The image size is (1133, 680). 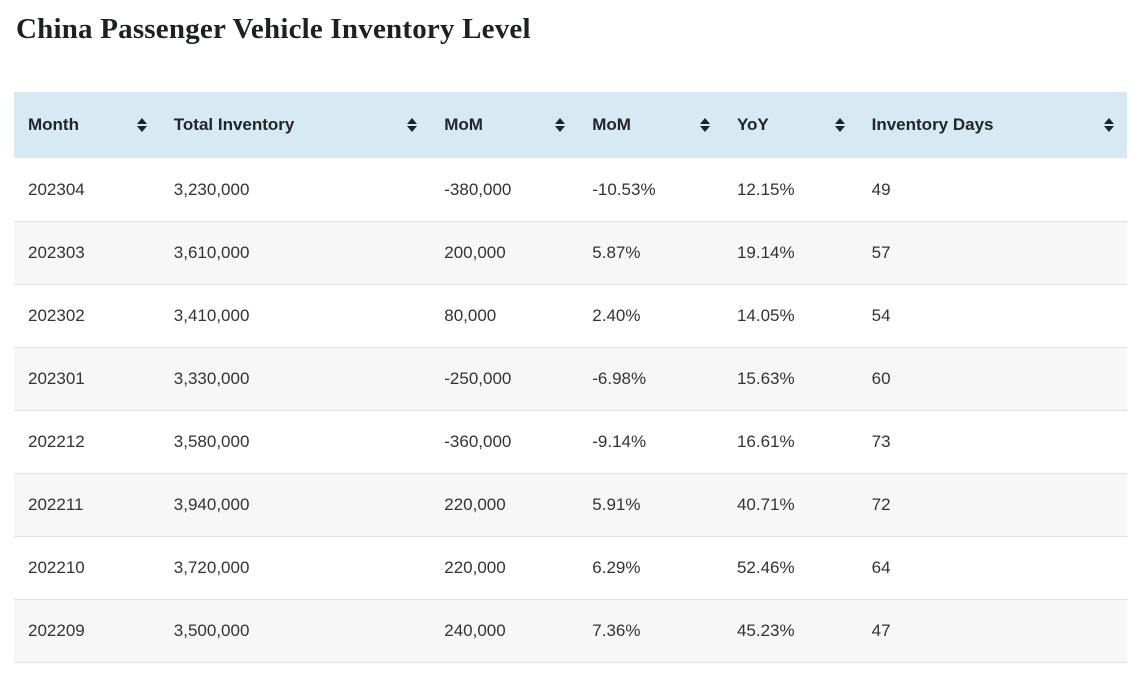 I want to click on cell-month: 202212, so click(x=56, y=441).